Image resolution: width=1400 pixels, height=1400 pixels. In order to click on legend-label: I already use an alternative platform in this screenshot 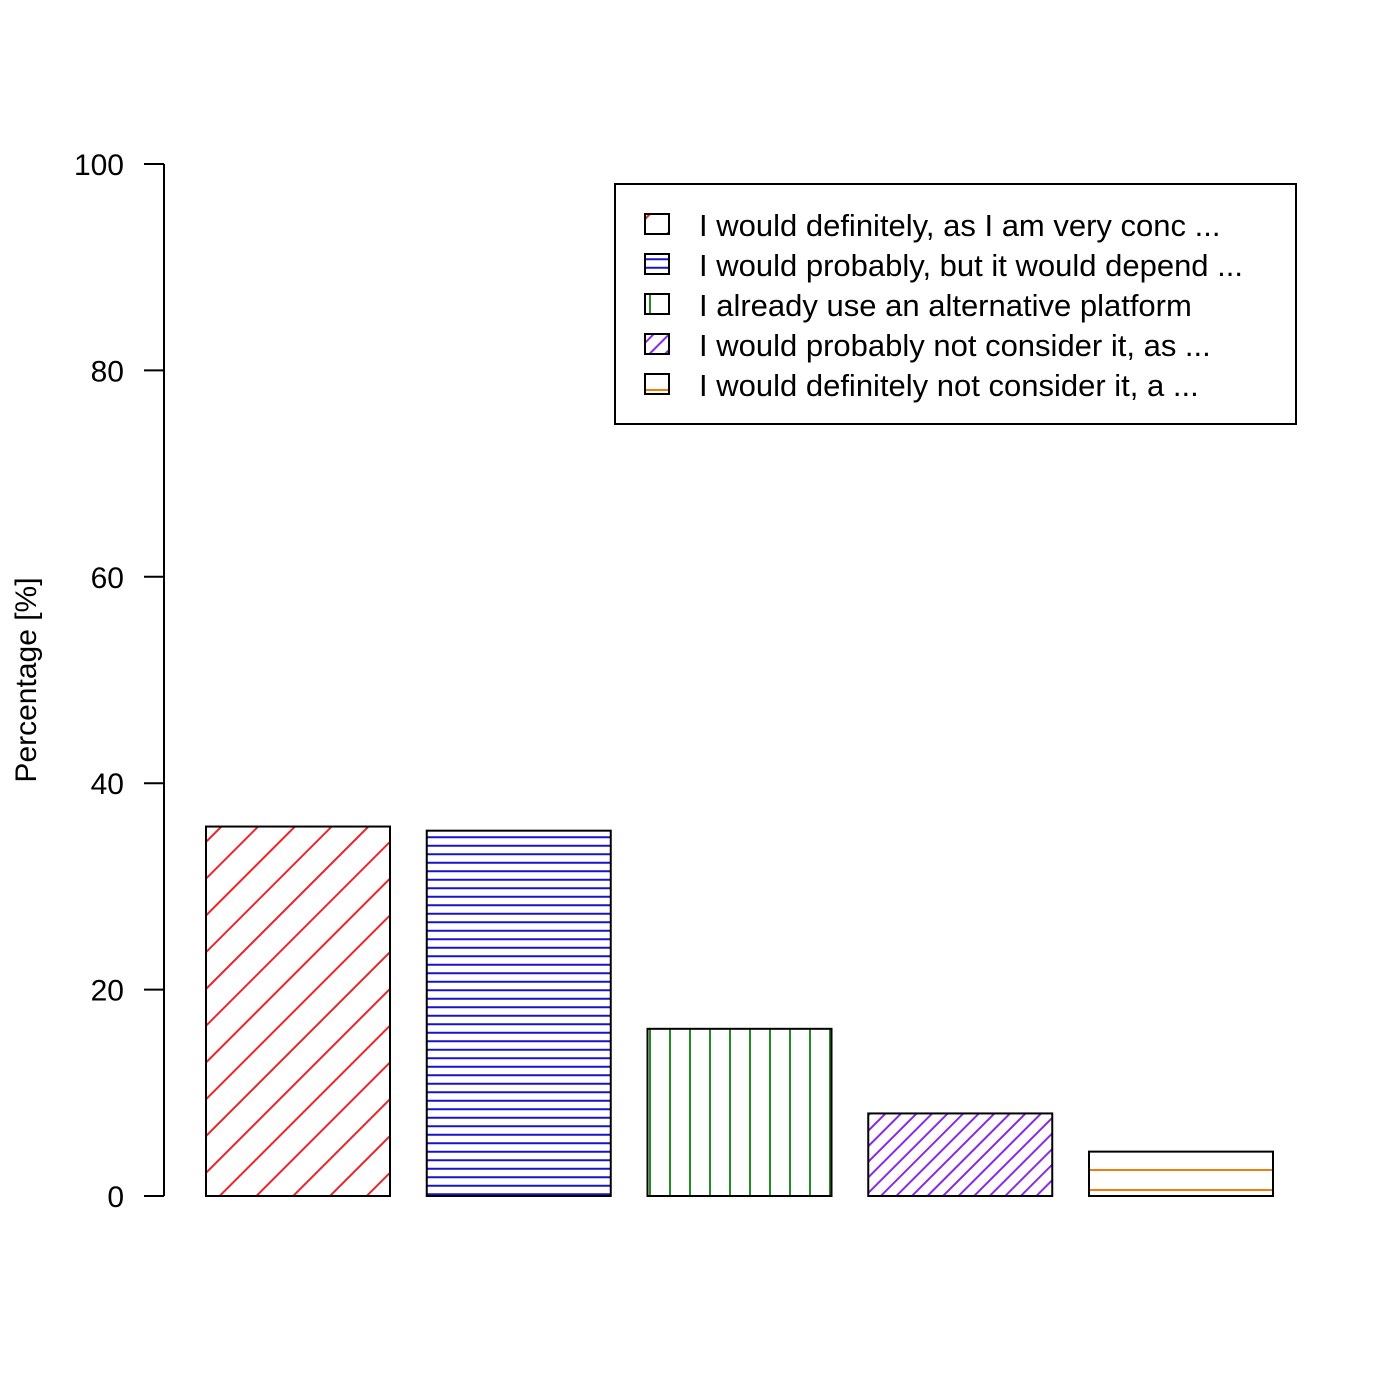, I will do `click(945, 305)`.